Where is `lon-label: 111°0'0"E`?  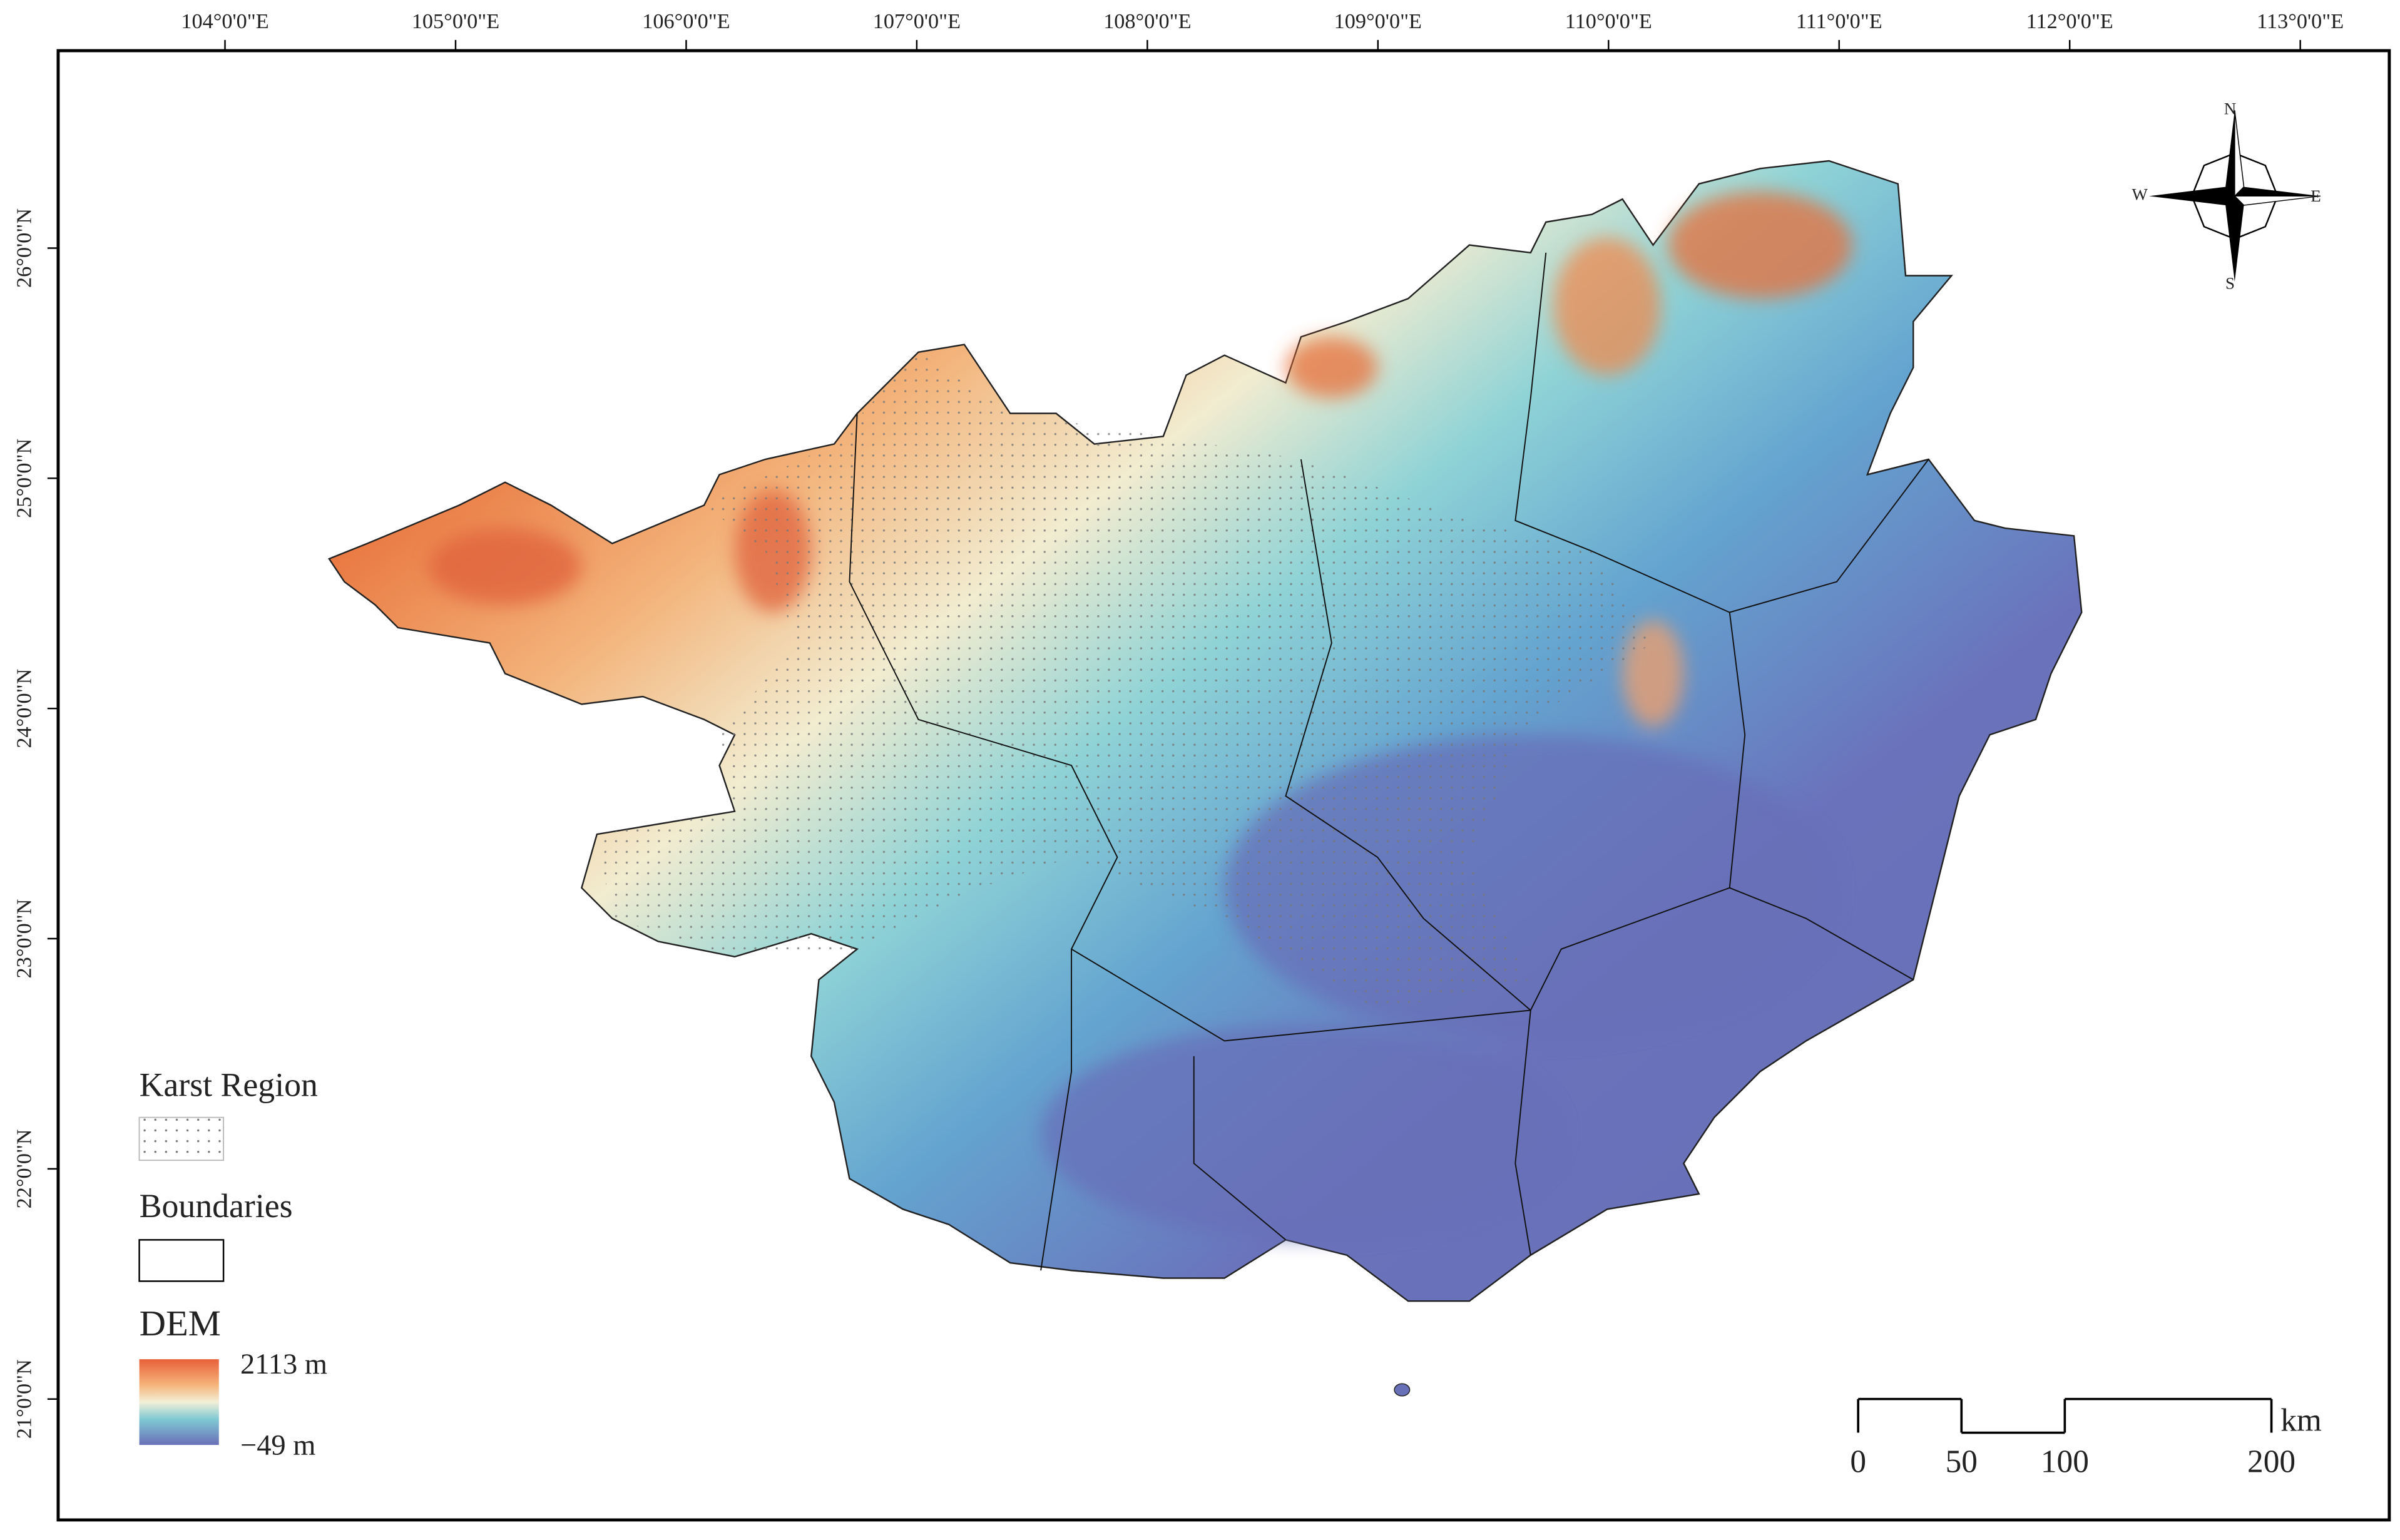
lon-label: 111°0'0"E is located at coordinates (1839, 21).